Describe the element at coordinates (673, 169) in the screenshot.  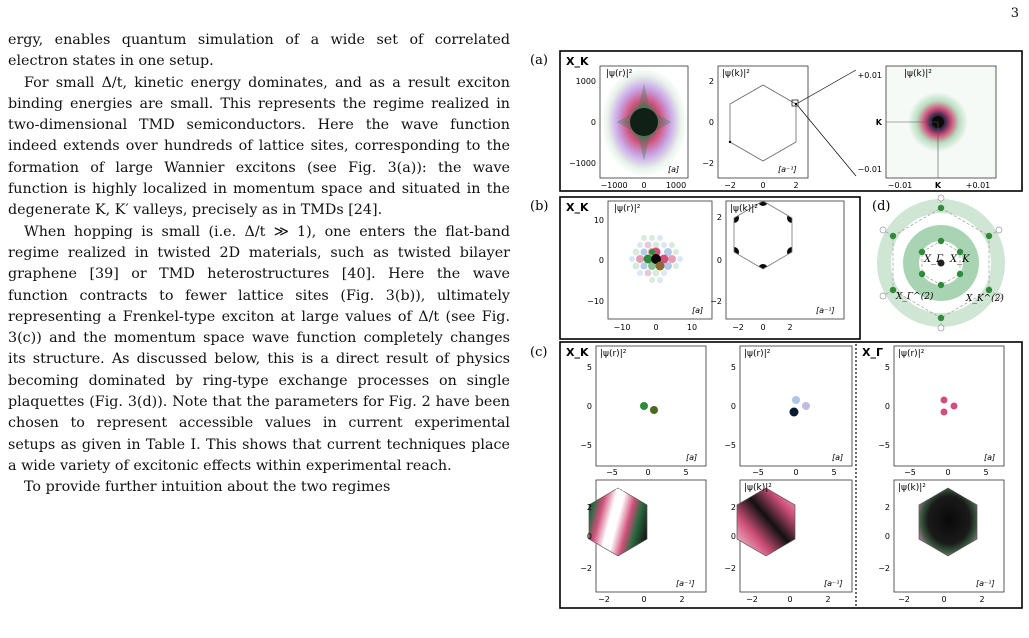
I see `panel-a-plot1-unit: [a]` at that location.